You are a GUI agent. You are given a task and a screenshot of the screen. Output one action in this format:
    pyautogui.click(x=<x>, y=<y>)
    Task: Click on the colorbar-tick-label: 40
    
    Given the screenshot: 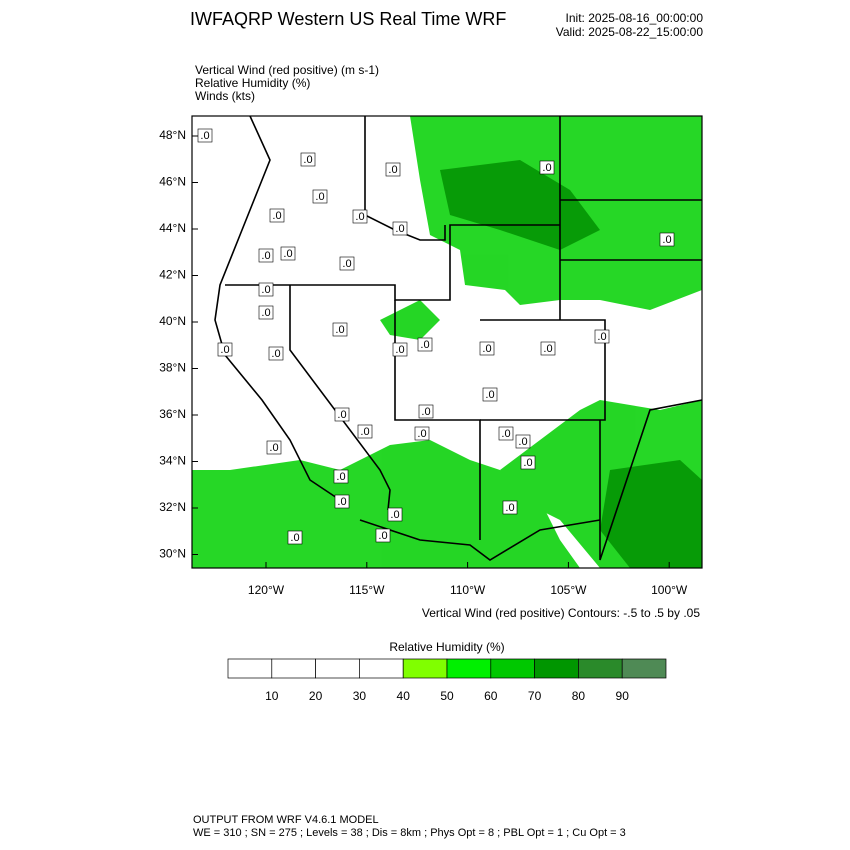 What is the action you would take?
    pyautogui.click(x=404, y=696)
    